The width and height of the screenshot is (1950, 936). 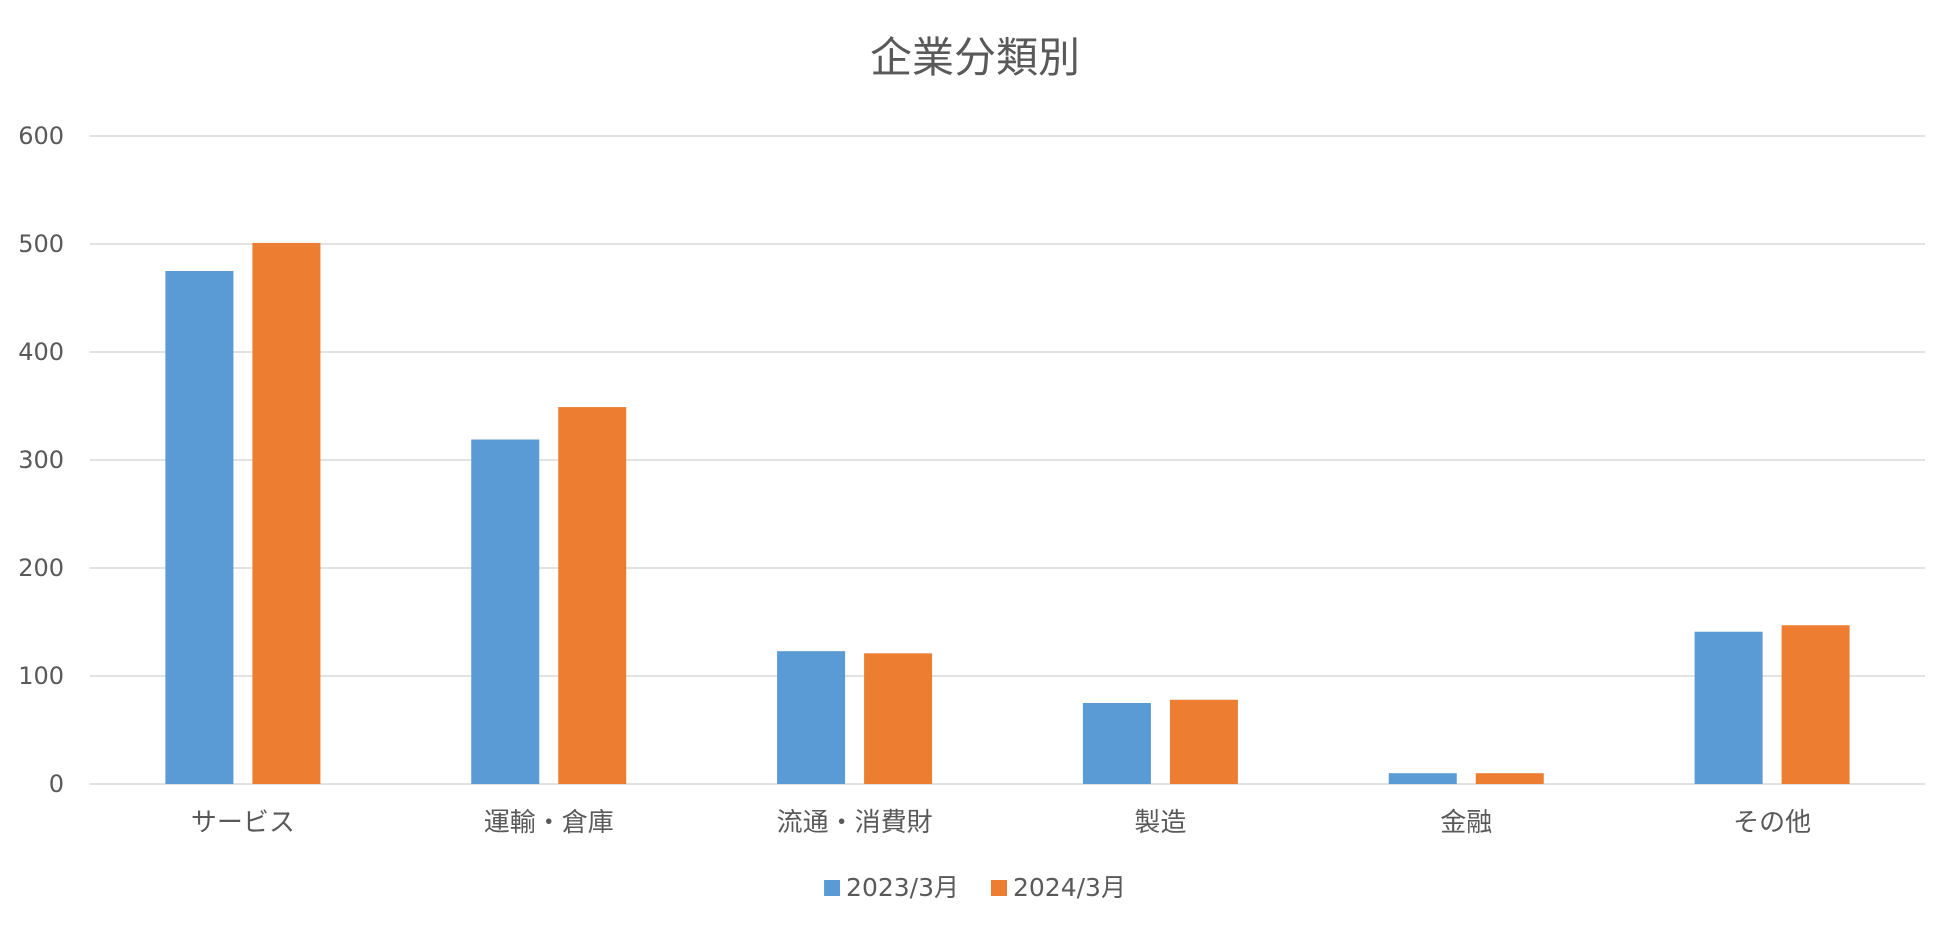 I want to click on y-tick-label: 0, so click(x=56, y=784).